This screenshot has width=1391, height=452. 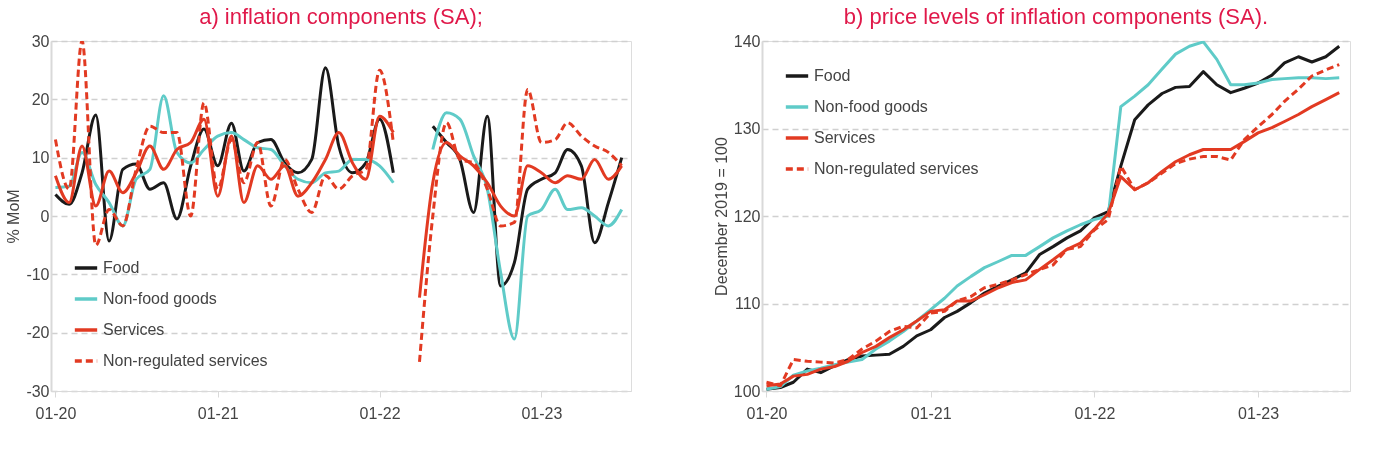 I want to click on y-tick-label: 110, so click(x=747, y=303).